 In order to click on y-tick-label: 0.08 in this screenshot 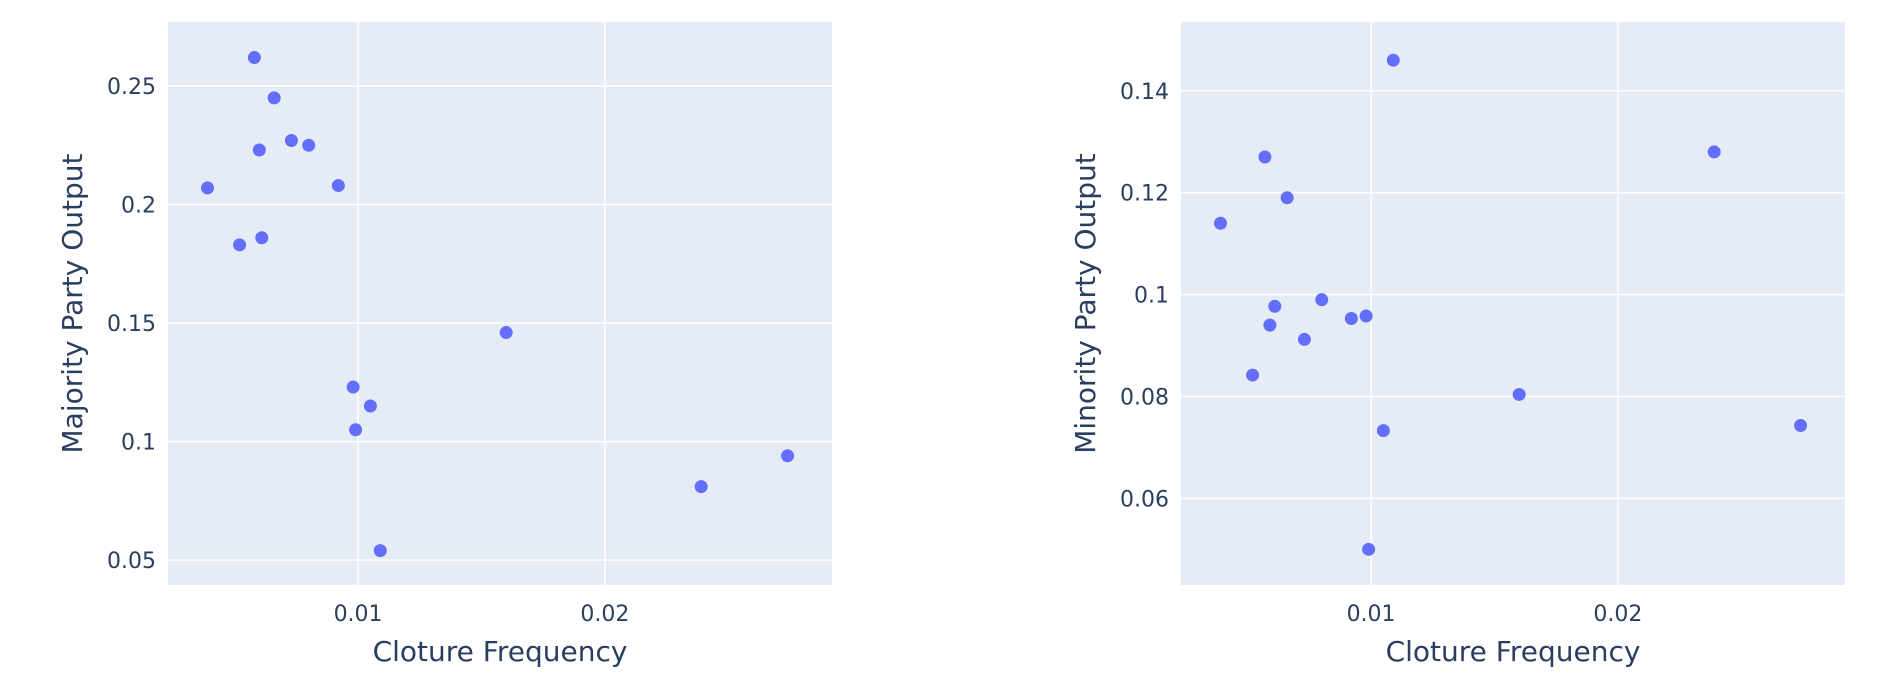, I will do `click(1144, 397)`.